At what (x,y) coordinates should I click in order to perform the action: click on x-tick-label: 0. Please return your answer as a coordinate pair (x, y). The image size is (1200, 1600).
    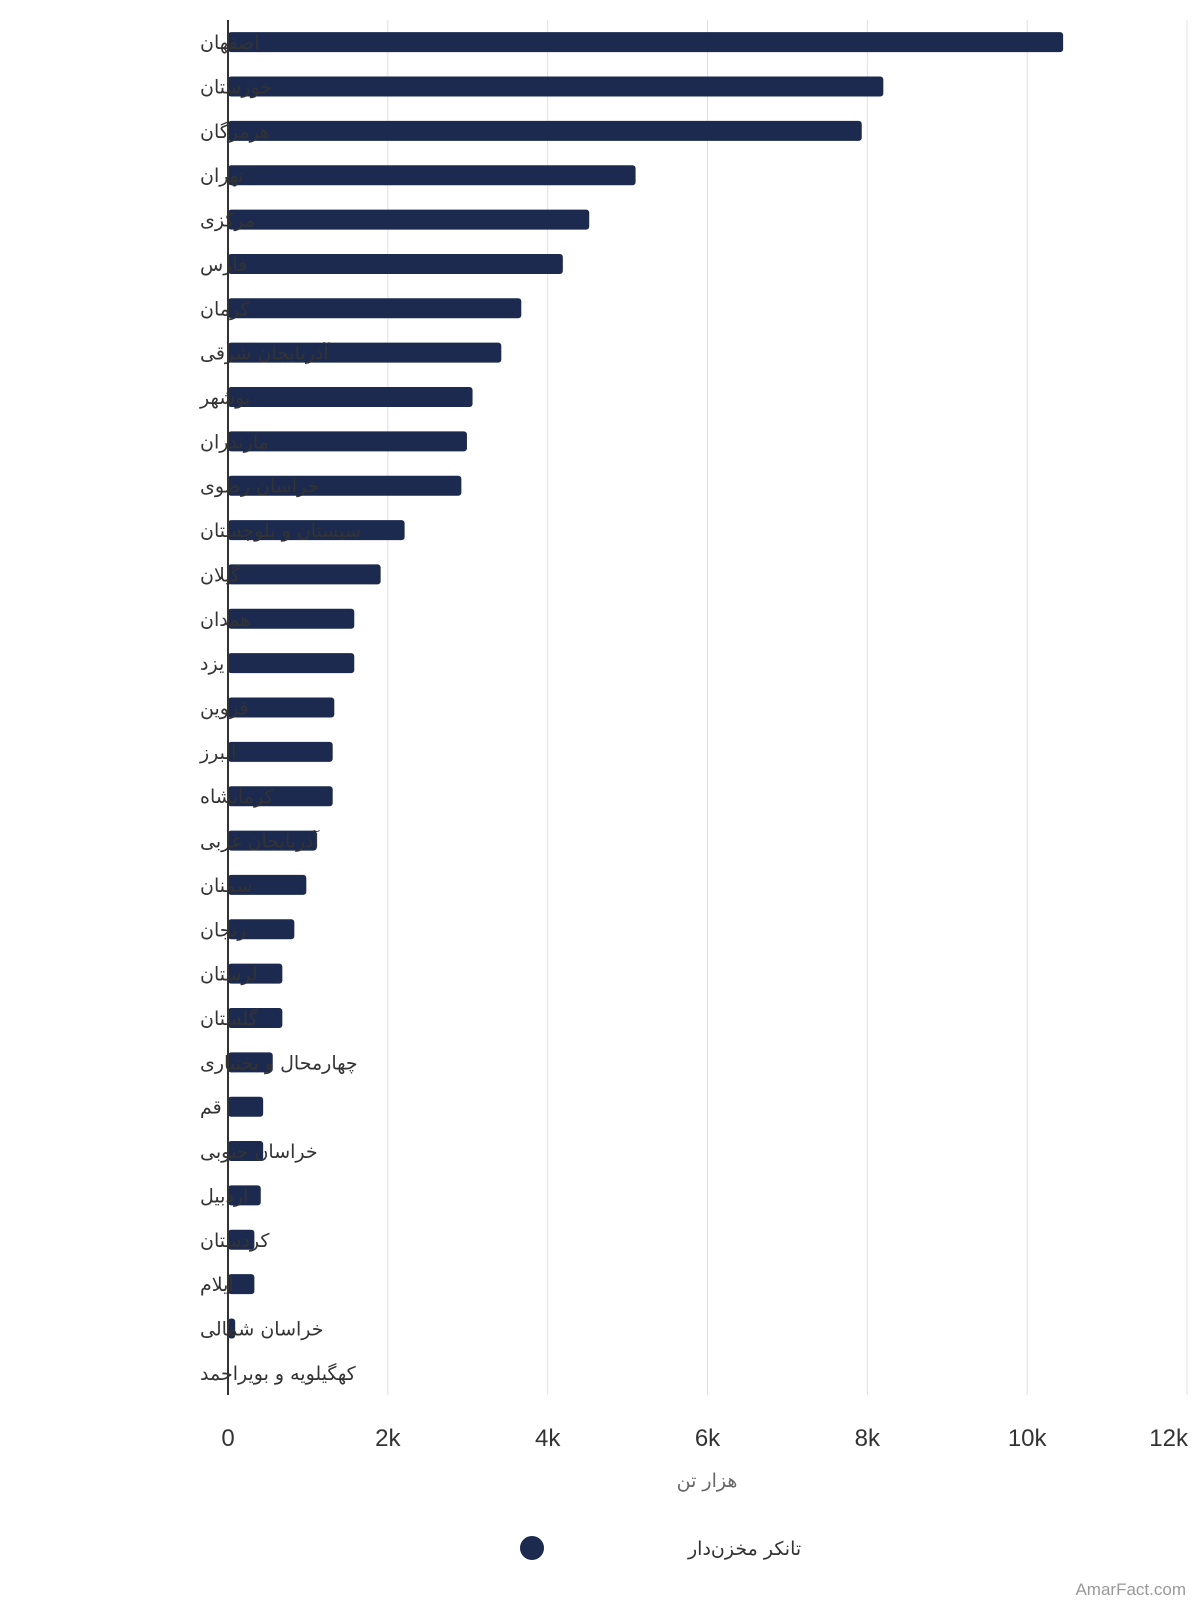
    Looking at the image, I should click on (227, 1438).